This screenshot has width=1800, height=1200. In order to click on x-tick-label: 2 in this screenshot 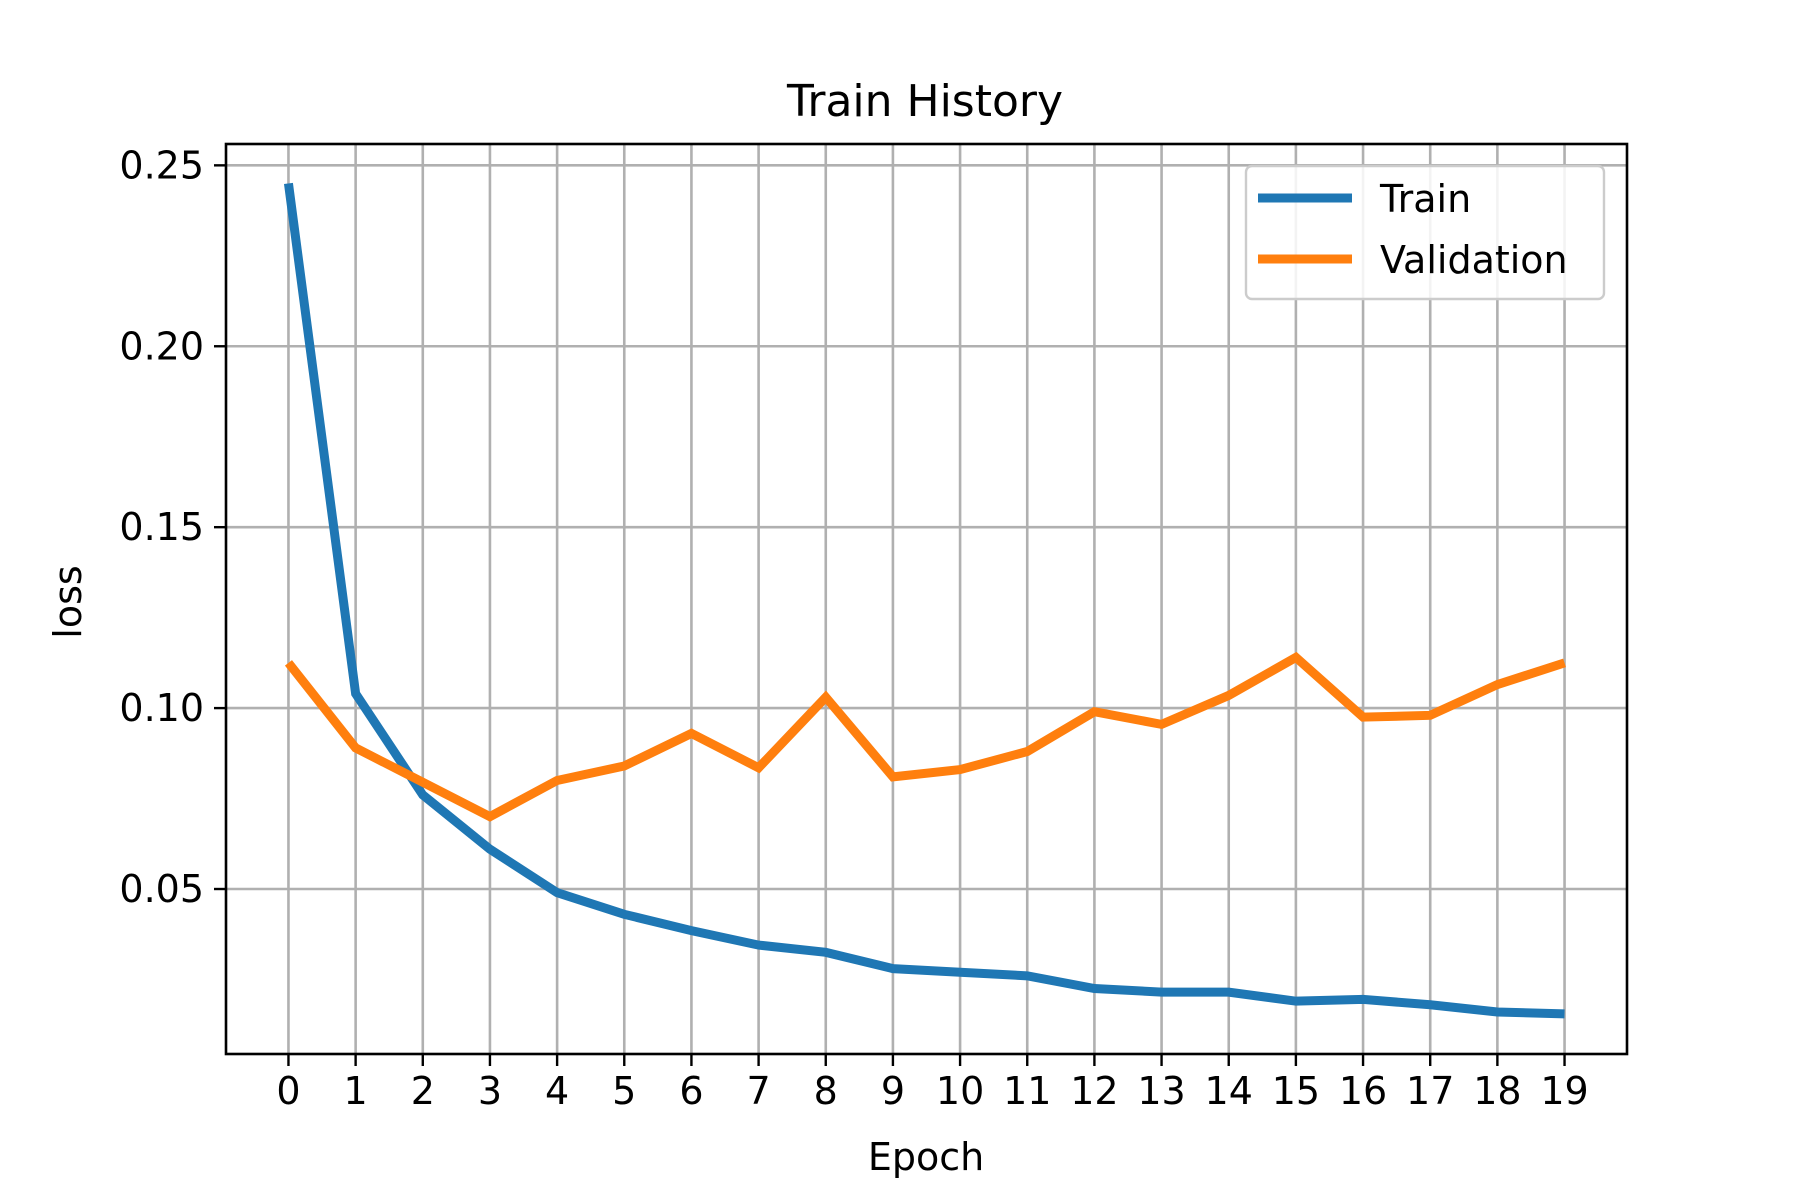, I will do `click(423, 1091)`.